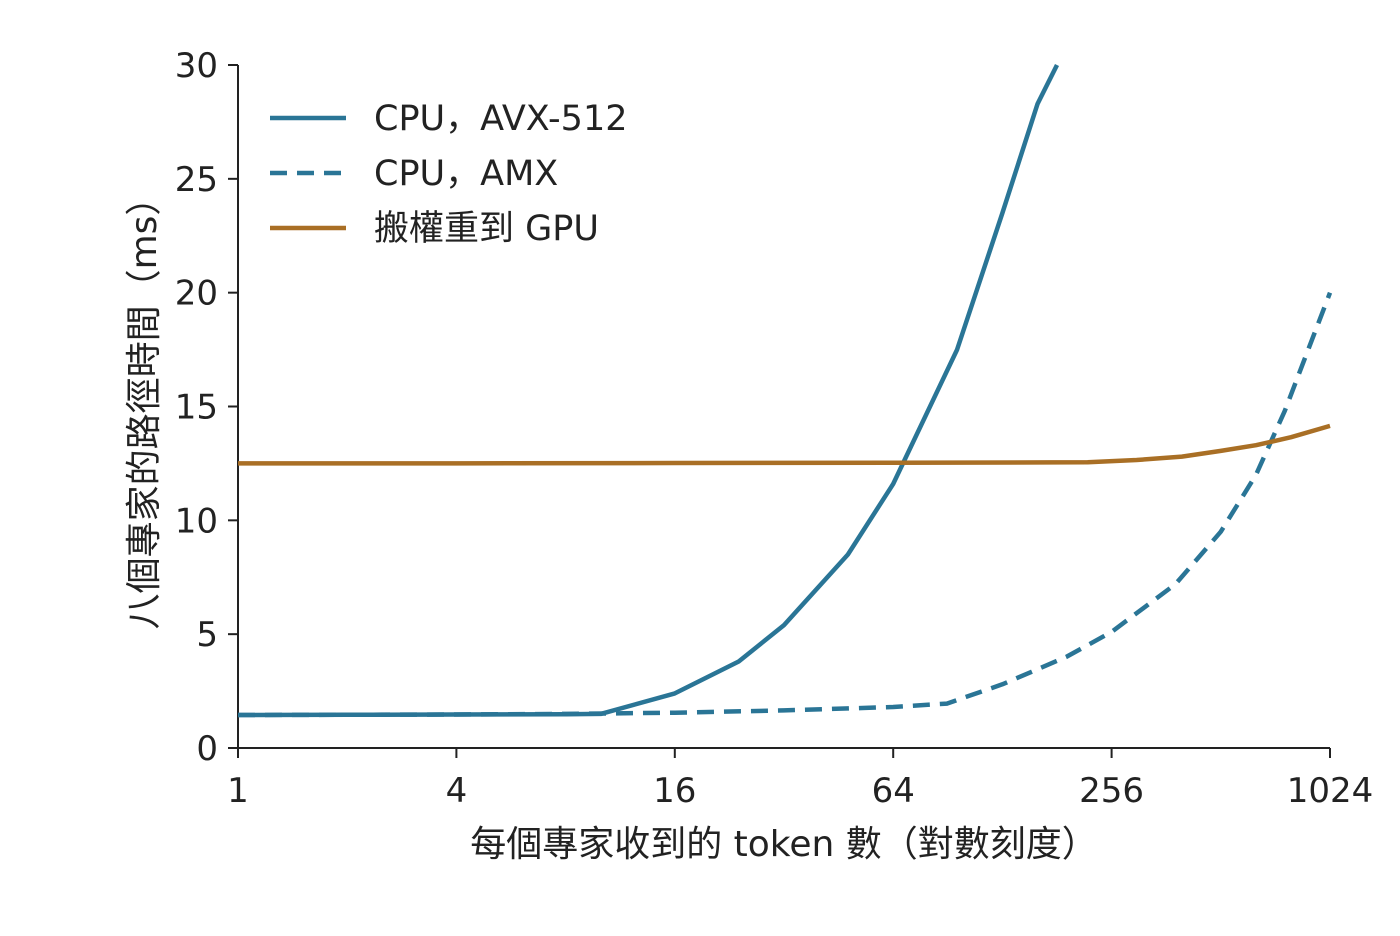  What do you see at coordinates (196, 521) in the screenshot?
I see `y-tick-label: 10` at bounding box center [196, 521].